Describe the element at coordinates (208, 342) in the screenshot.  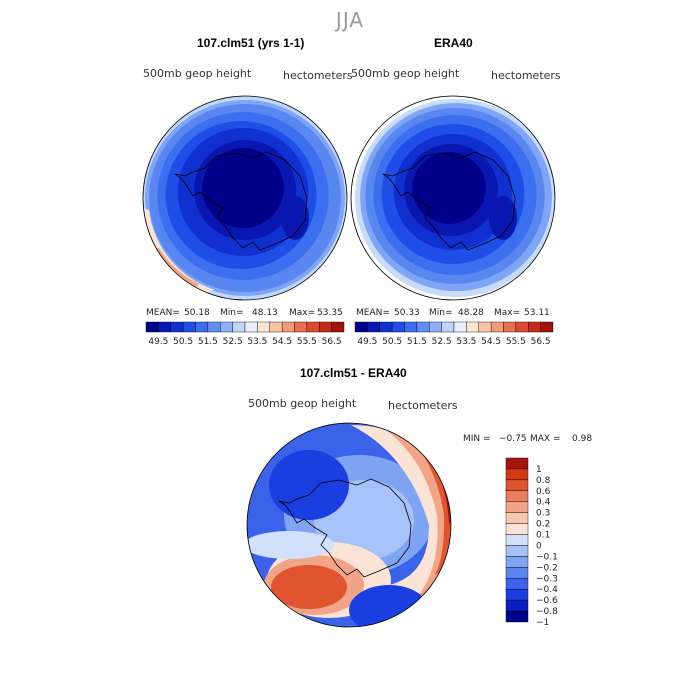
I see `panel1-colorbar-tick: 51.5` at that location.